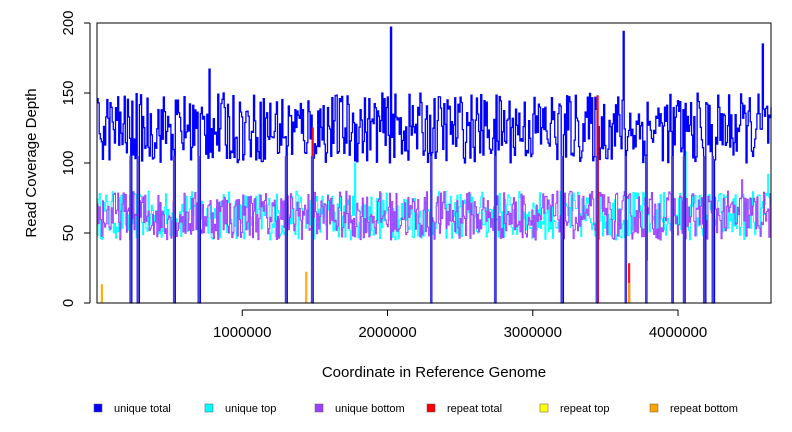 The image size is (792, 432). I want to click on y-axis: 0 50 100 150 200, so click(75, 158).